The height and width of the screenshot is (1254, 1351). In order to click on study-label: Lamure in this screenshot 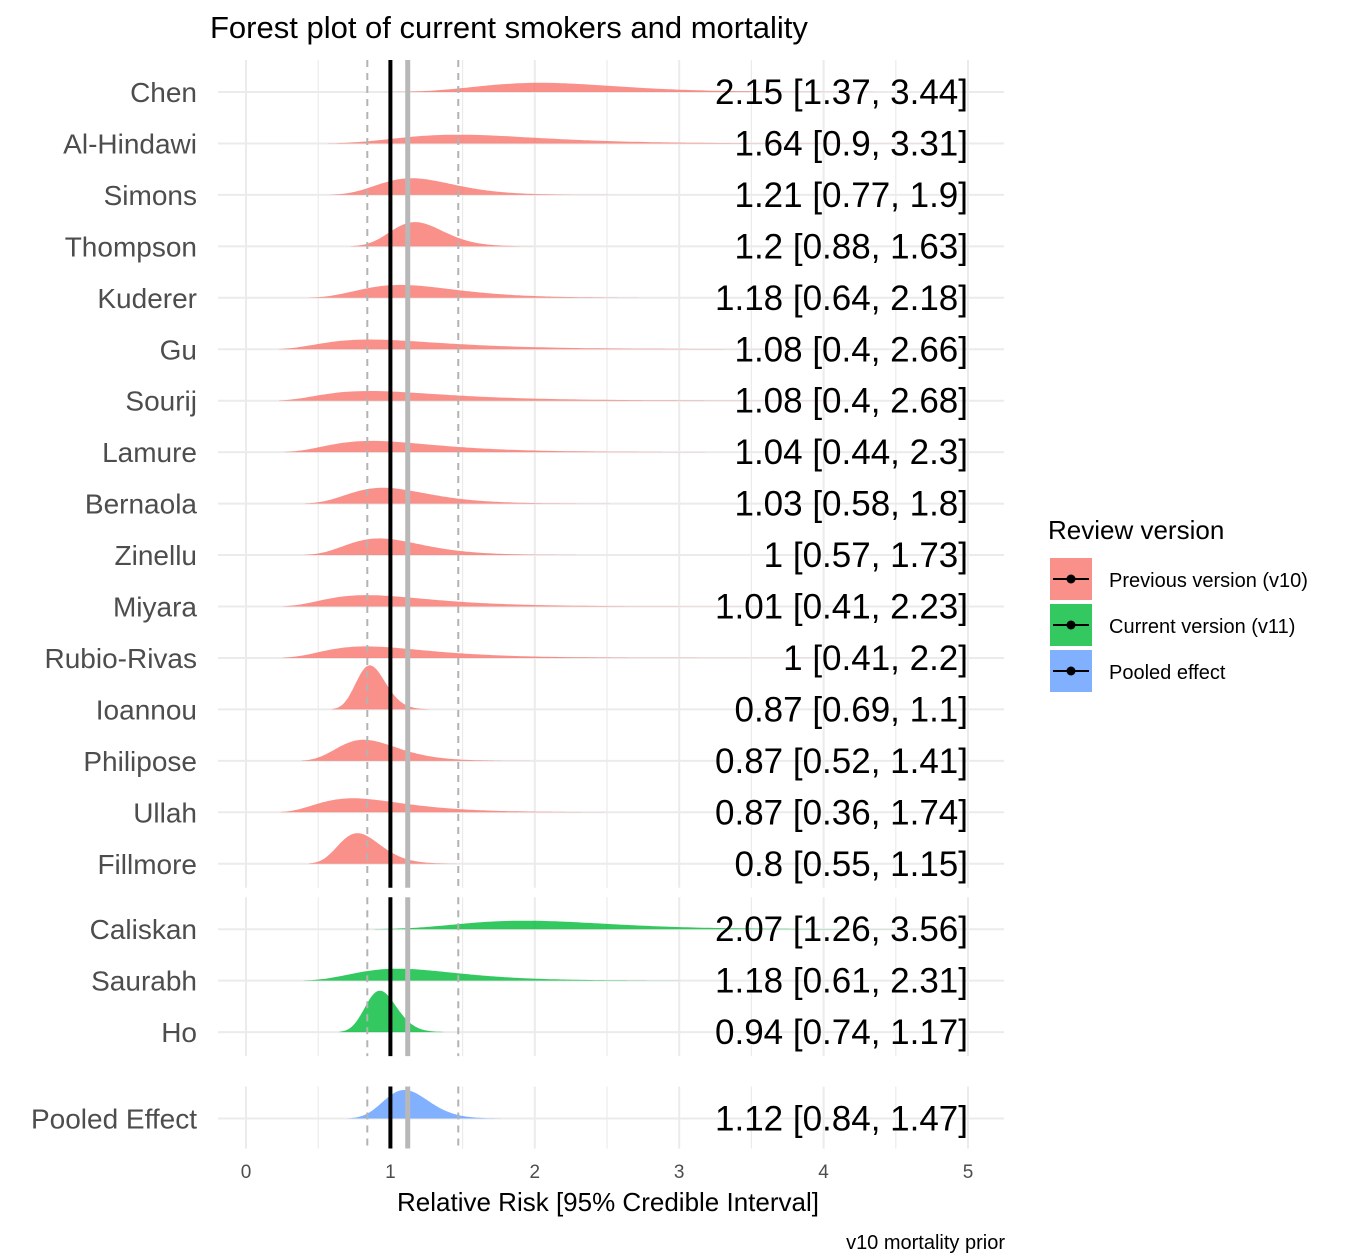, I will do `click(149, 452)`.